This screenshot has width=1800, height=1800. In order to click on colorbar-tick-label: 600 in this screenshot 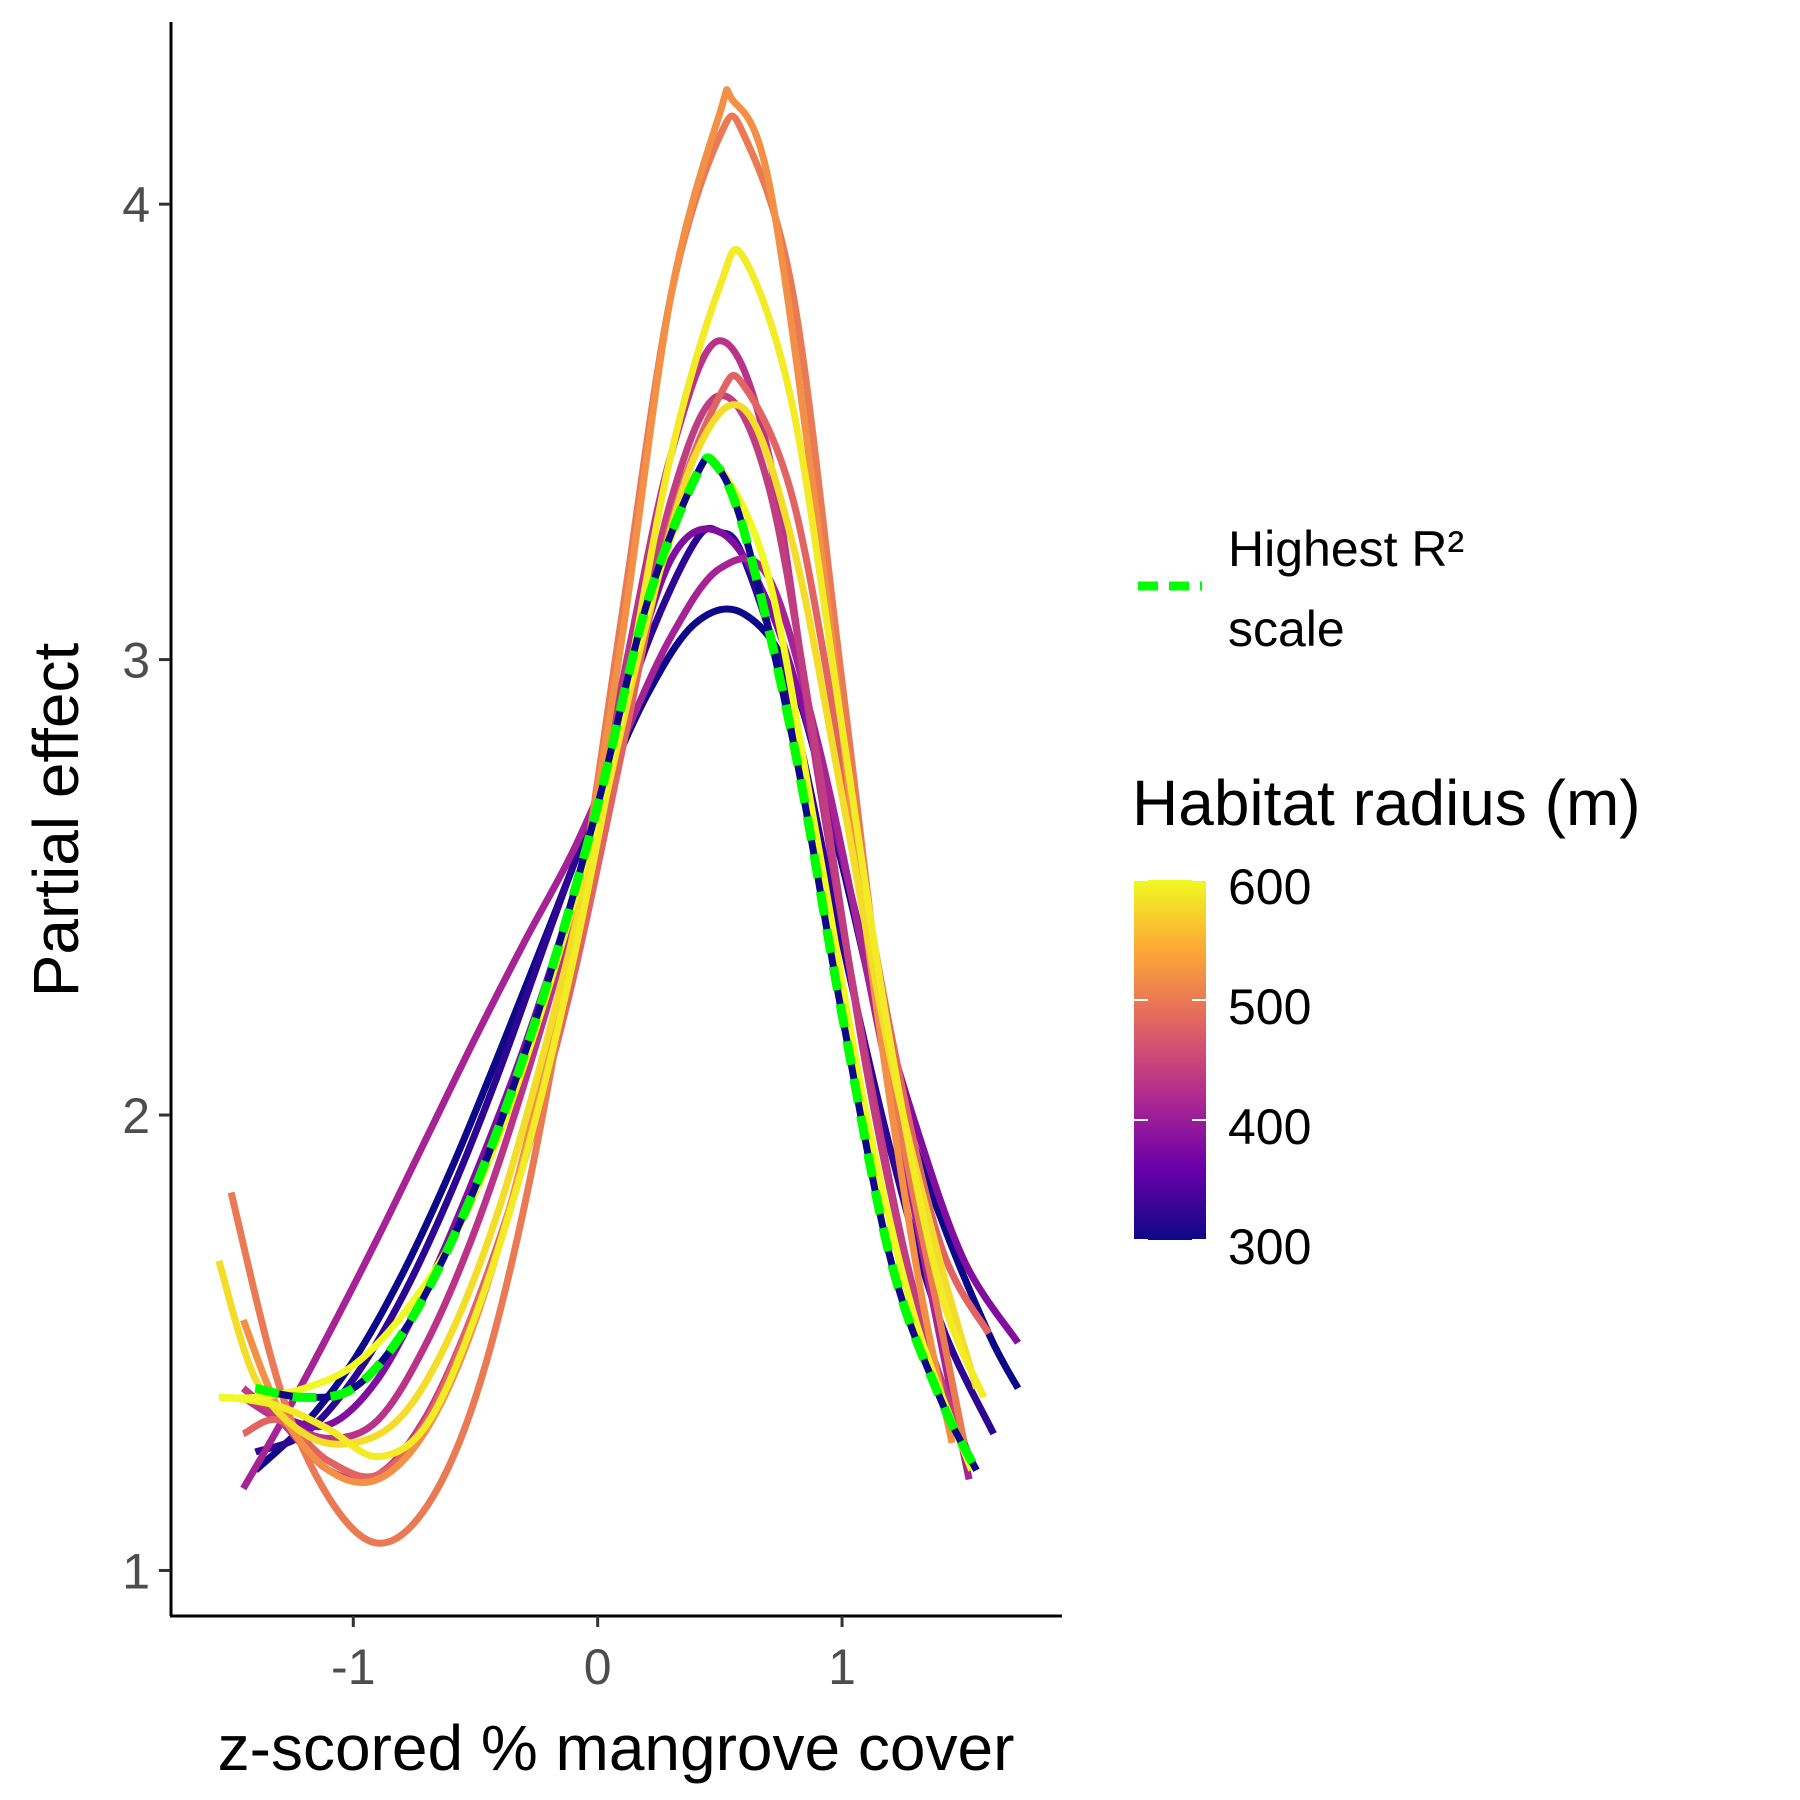, I will do `click(1269, 887)`.